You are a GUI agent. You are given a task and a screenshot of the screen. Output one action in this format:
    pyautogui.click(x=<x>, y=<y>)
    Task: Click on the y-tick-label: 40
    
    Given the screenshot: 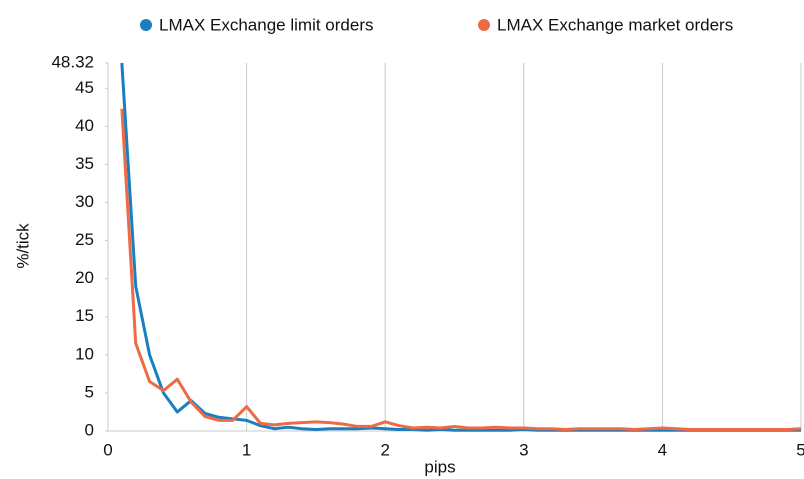 What is the action you would take?
    pyautogui.click(x=84, y=125)
    